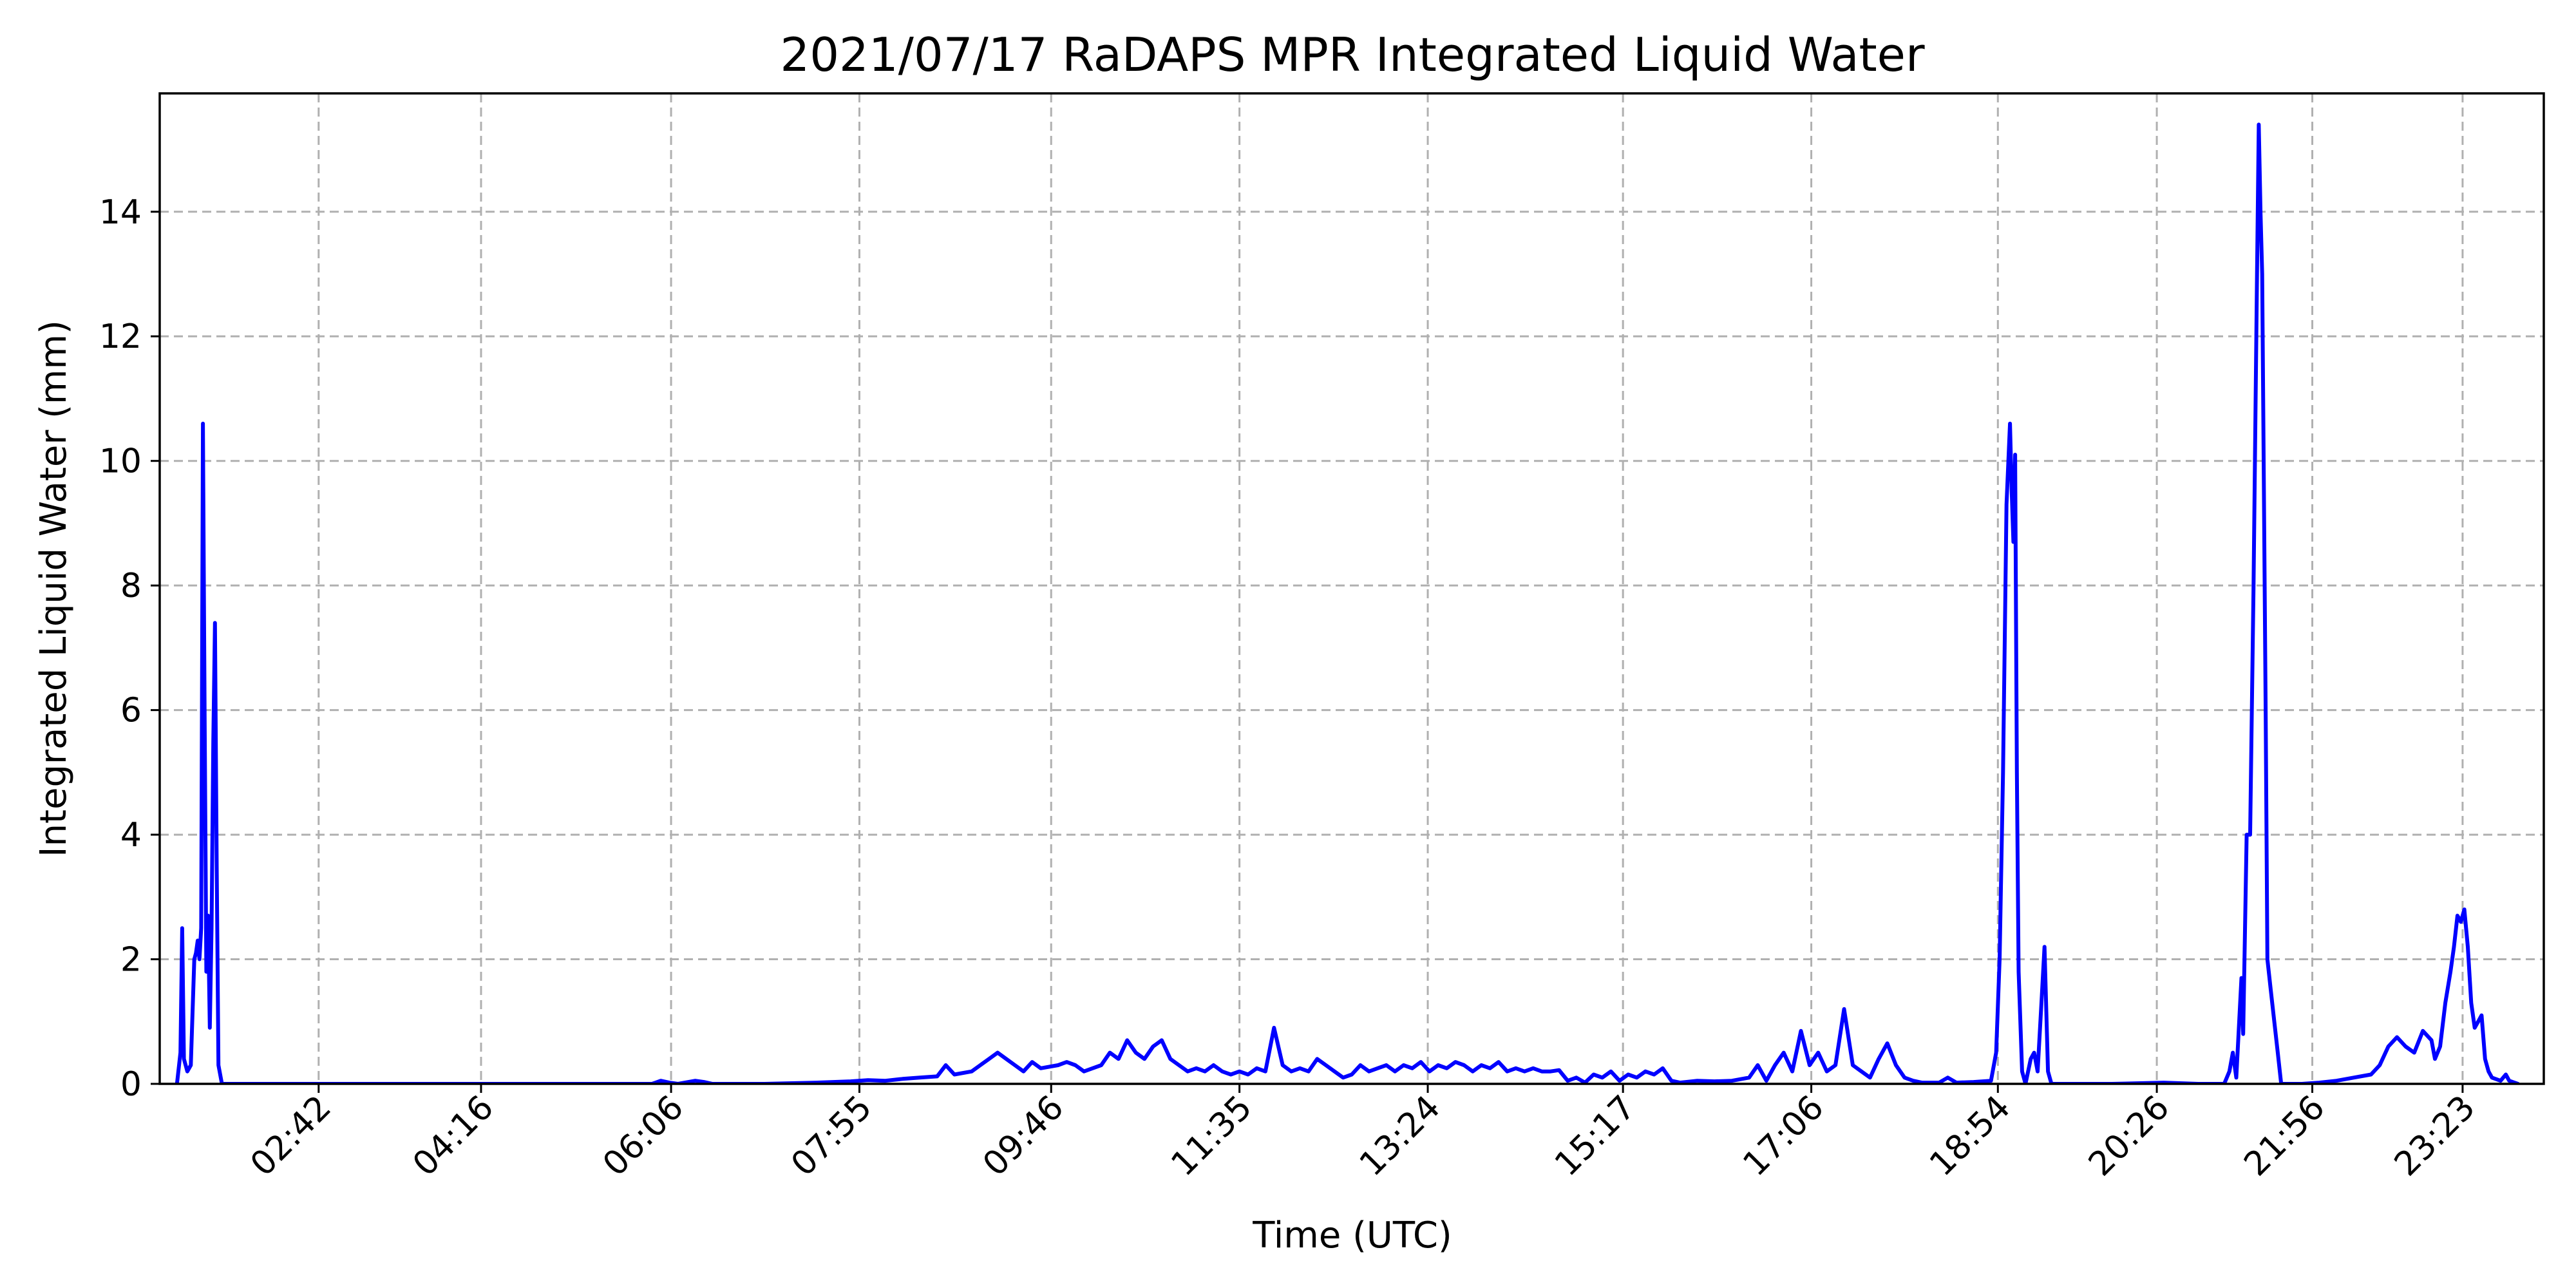 This screenshot has height=1288, width=2576. Describe the element at coordinates (131, 1084) in the screenshot. I see `y-tick-label: 0` at that location.